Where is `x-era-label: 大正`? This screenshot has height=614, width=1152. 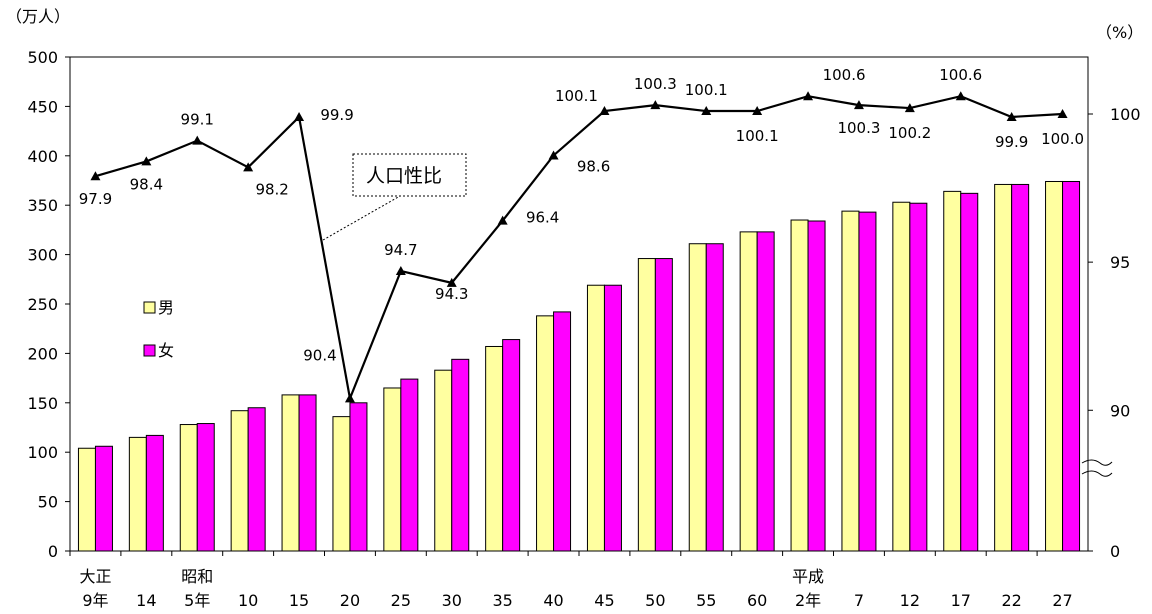
x-era-label: 大正 is located at coordinates (95, 576).